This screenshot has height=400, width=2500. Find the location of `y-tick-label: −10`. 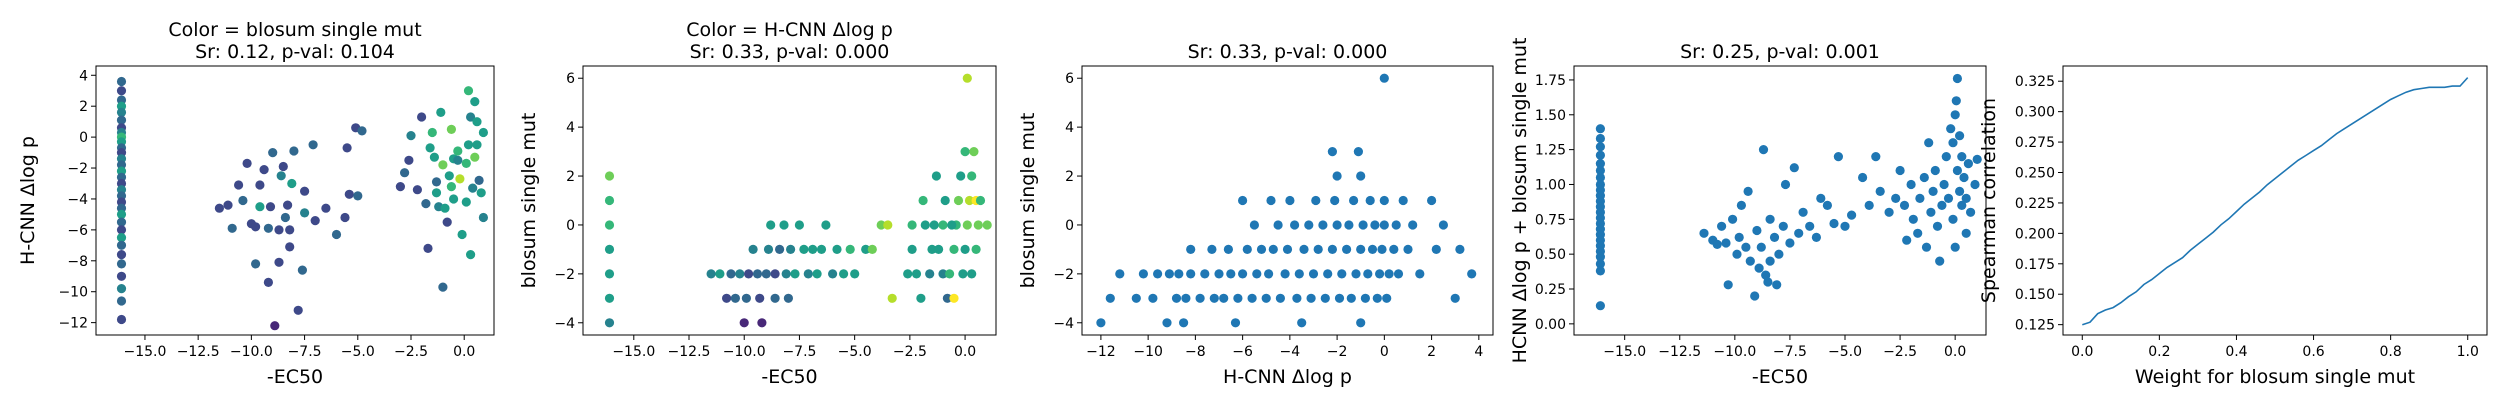

y-tick-label: −10 is located at coordinates (73, 293).